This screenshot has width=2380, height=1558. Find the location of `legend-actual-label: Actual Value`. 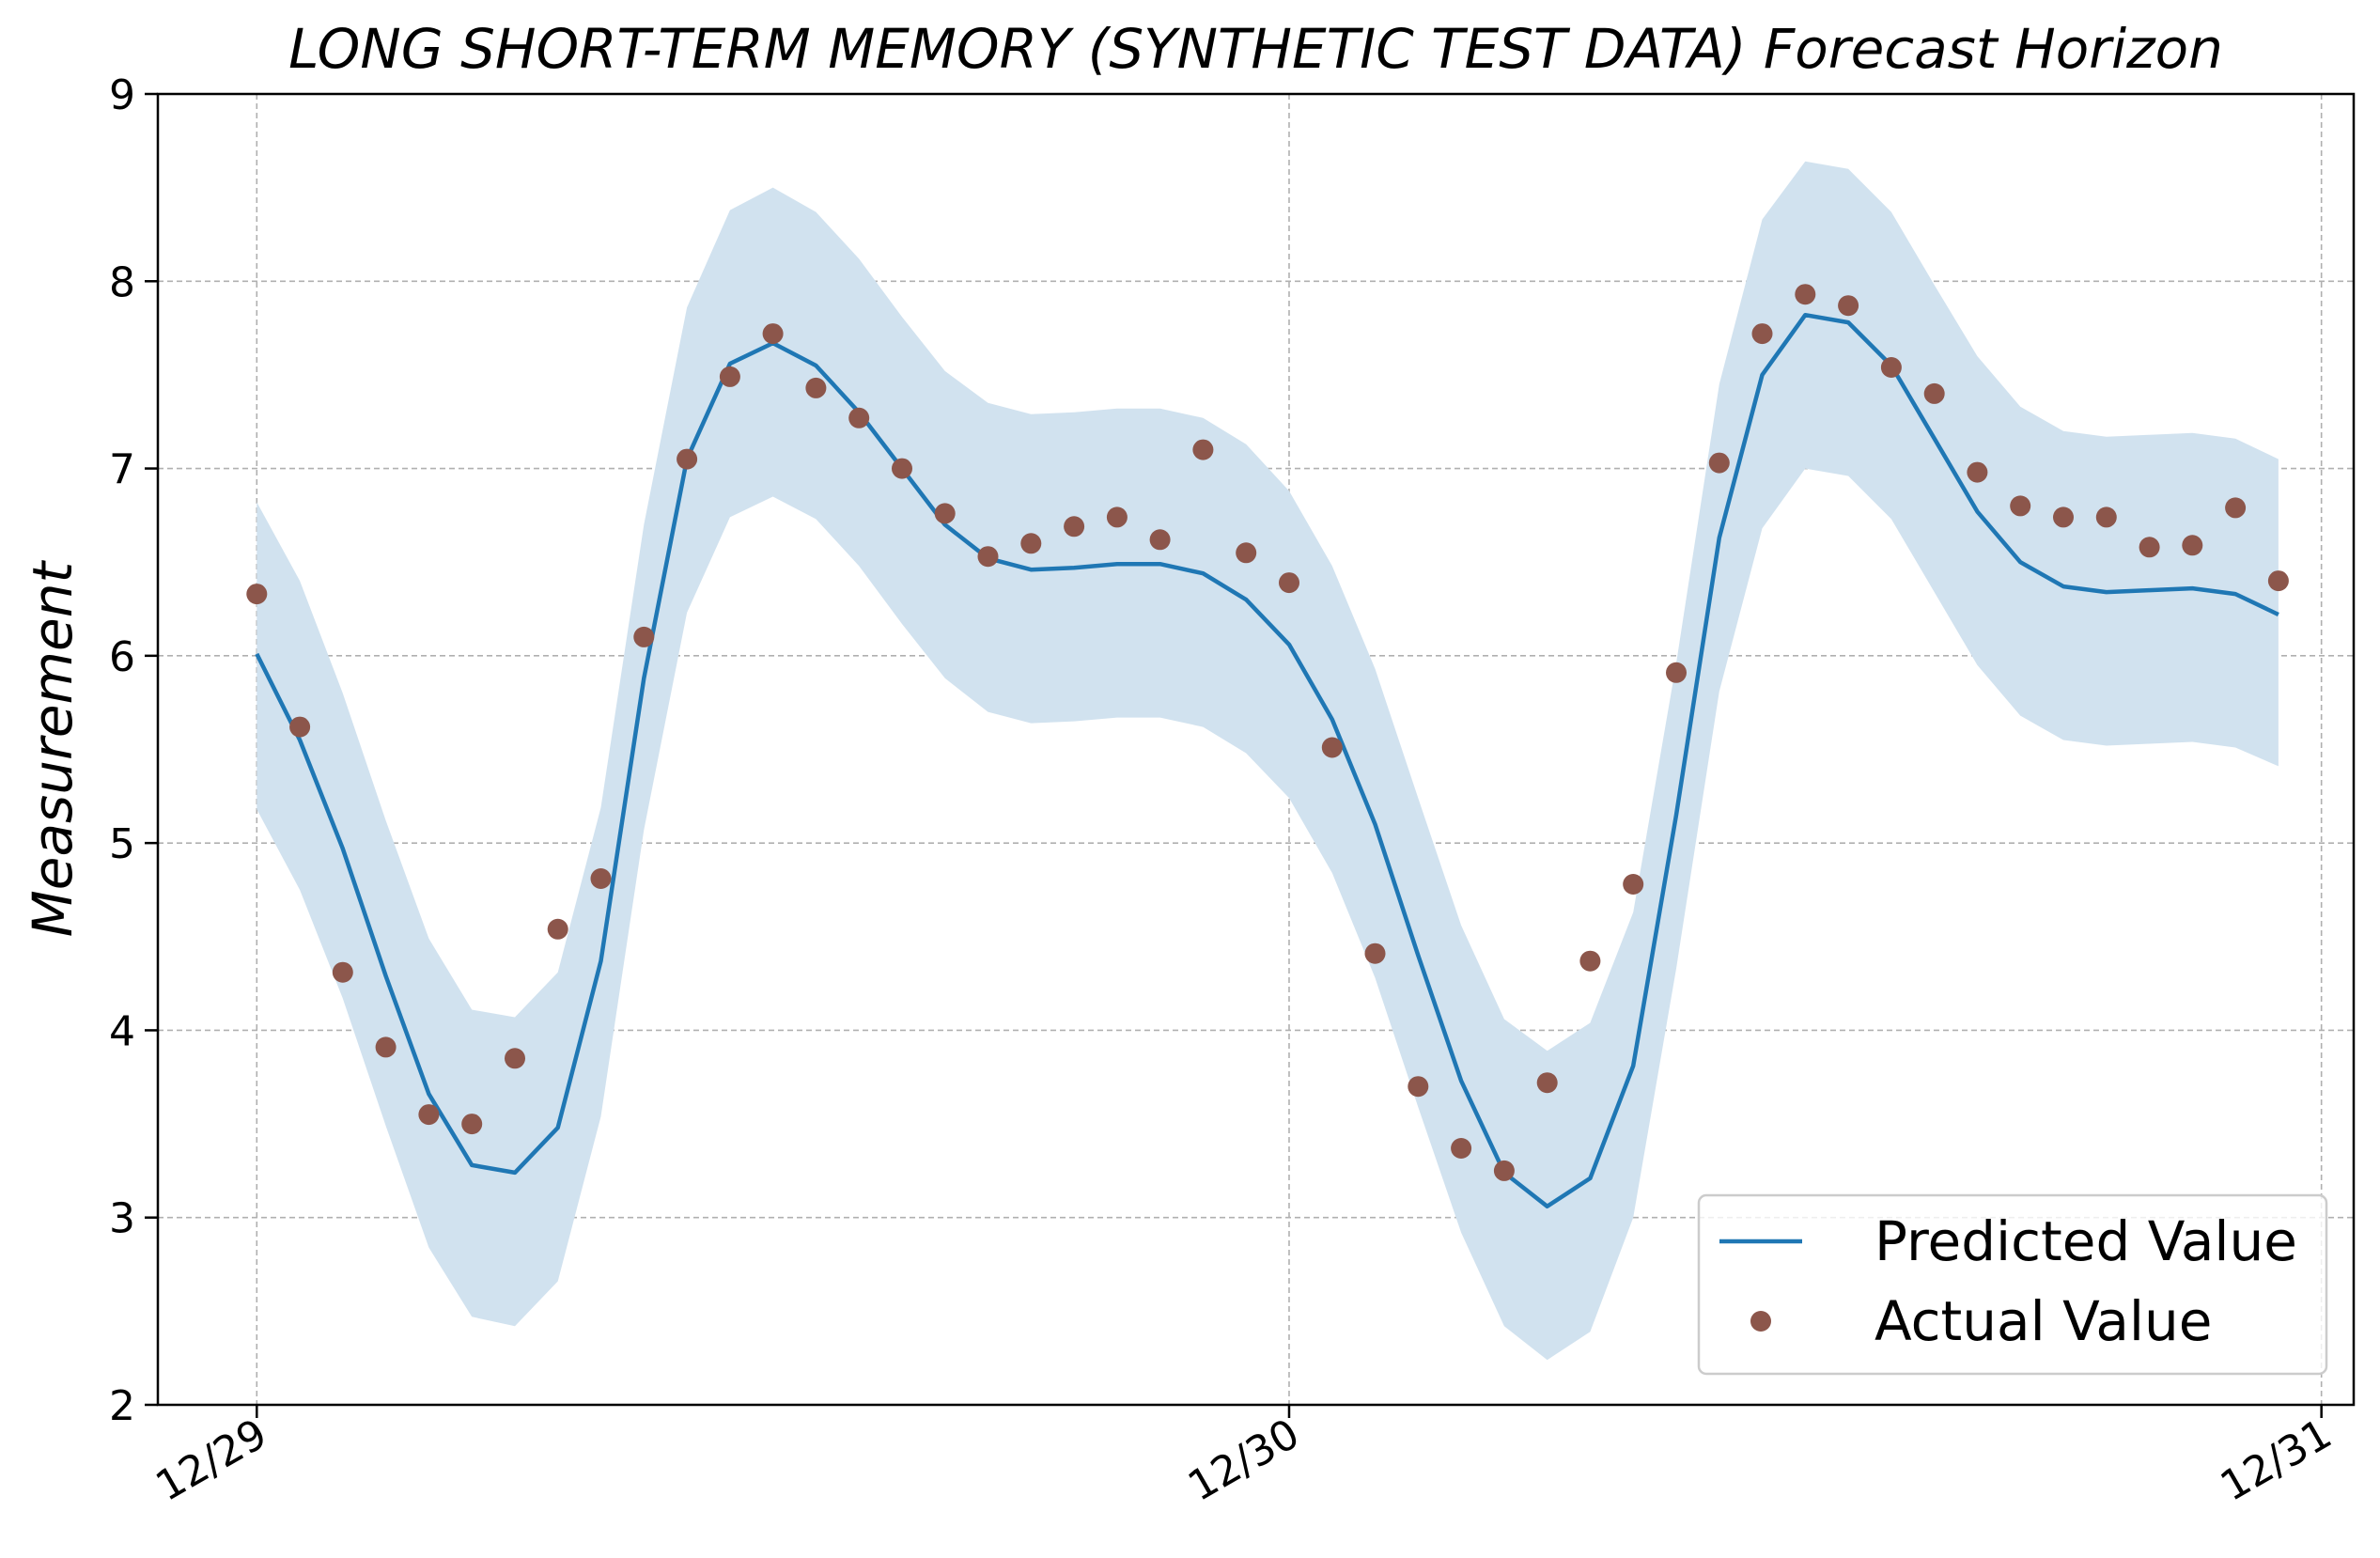

legend-actual-label: Actual Value is located at coordinates (2043, 1321).